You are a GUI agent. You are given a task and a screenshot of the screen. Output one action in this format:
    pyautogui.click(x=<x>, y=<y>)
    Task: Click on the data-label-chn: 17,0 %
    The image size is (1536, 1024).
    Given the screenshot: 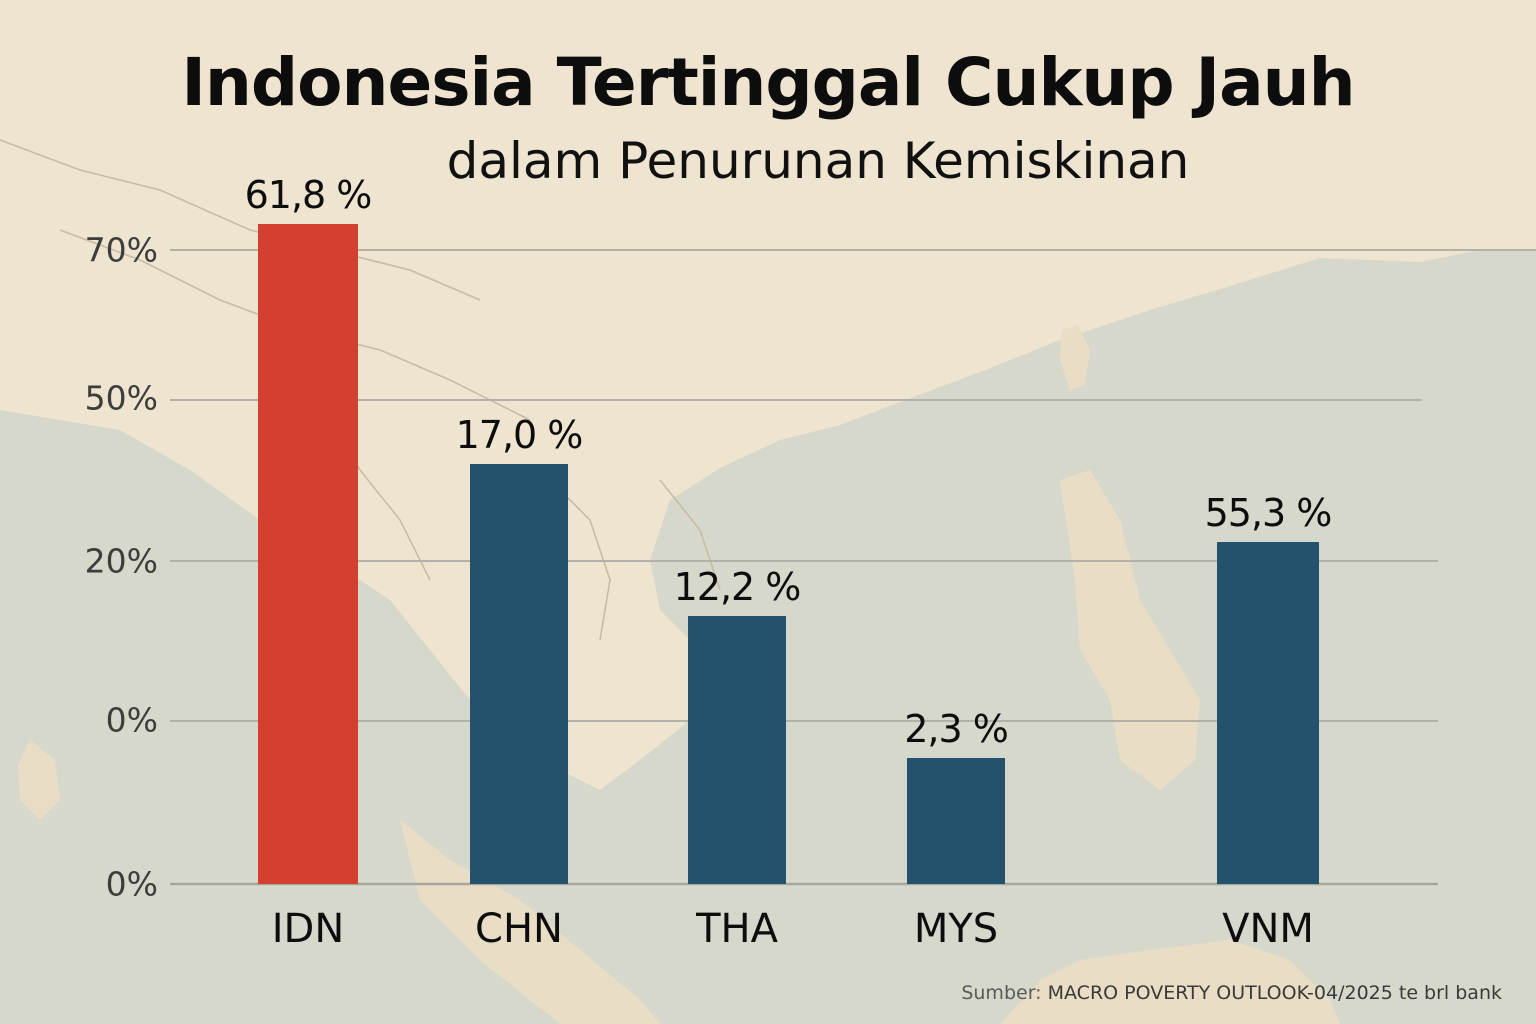 What is the action you would take?
    pyautogui.click(x=519, y=435)
    